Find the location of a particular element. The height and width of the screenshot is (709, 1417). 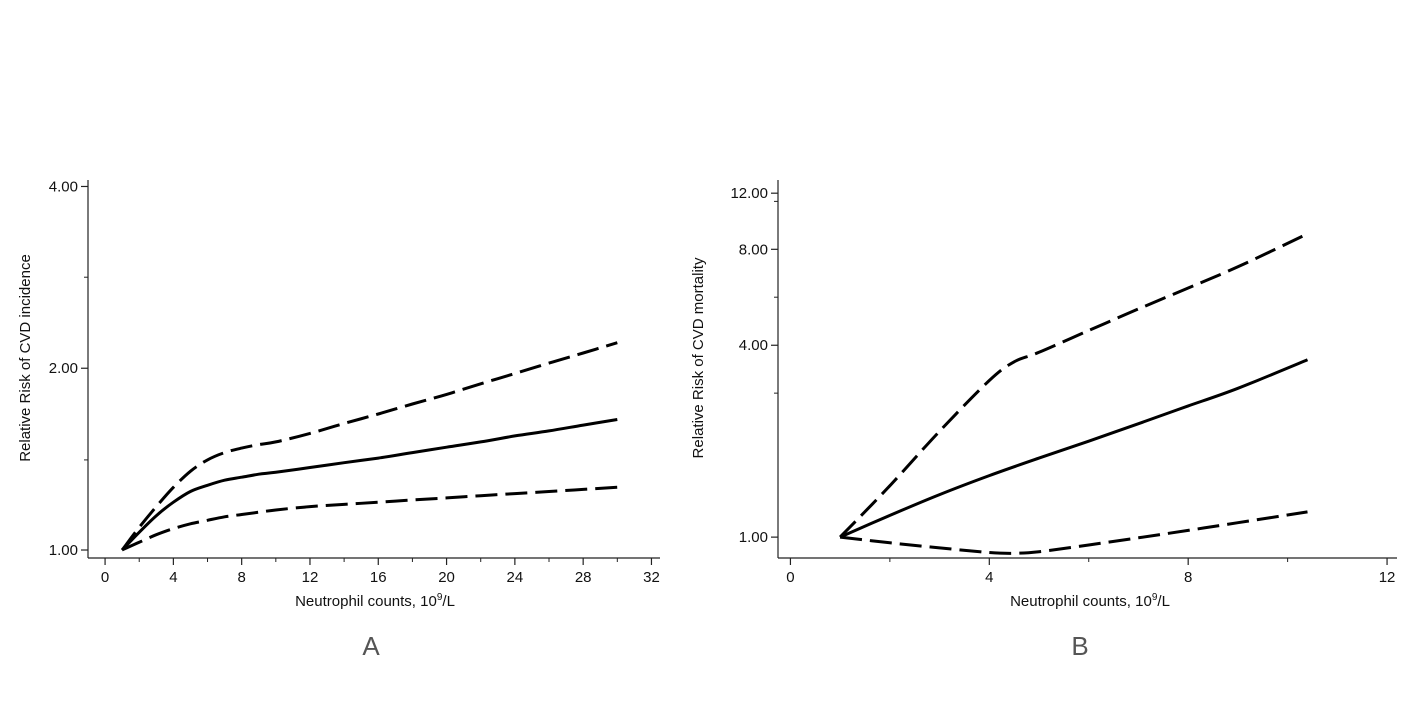

panel-a-y-ticks: 1.00 2.00 4.00 is located at coordinates (68, 368).